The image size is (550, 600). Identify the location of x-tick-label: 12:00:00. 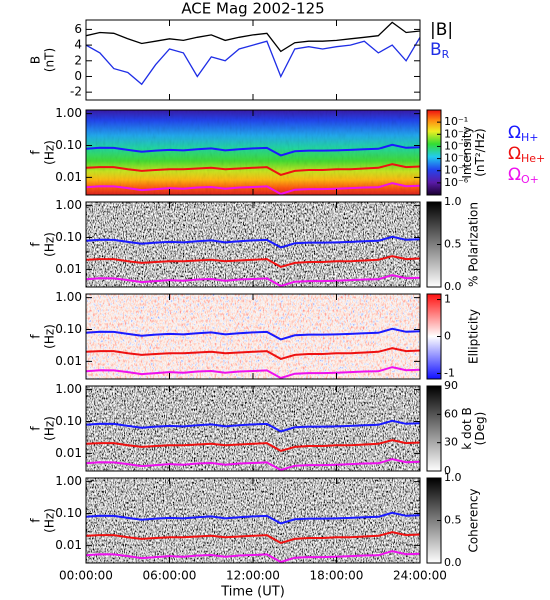
(253, 576).